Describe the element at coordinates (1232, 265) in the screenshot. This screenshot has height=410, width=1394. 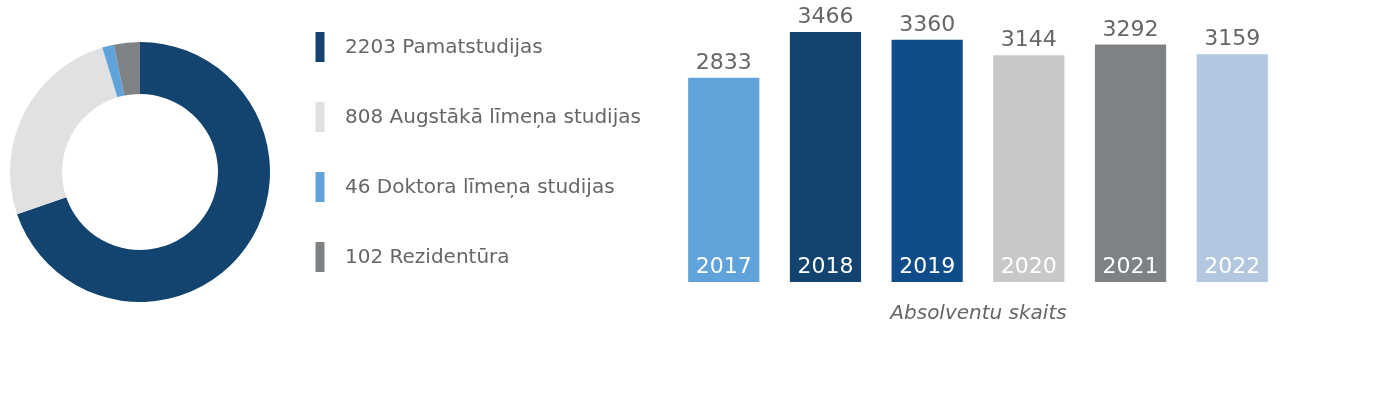
I see `x-tick-label: 2022` at that location.